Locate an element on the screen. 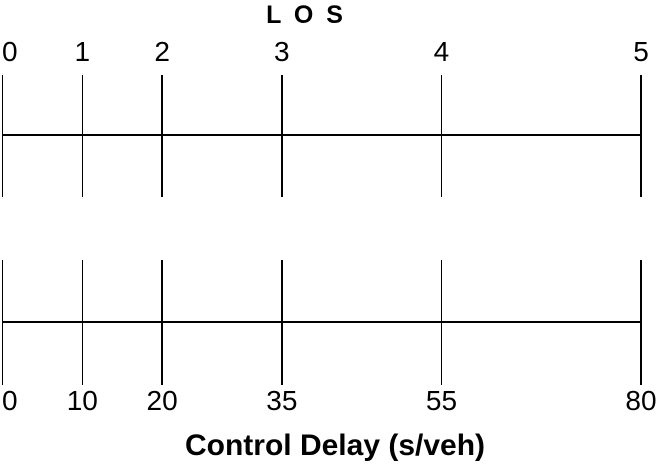  tick-label: 10 is located at coordinates (82, 400).